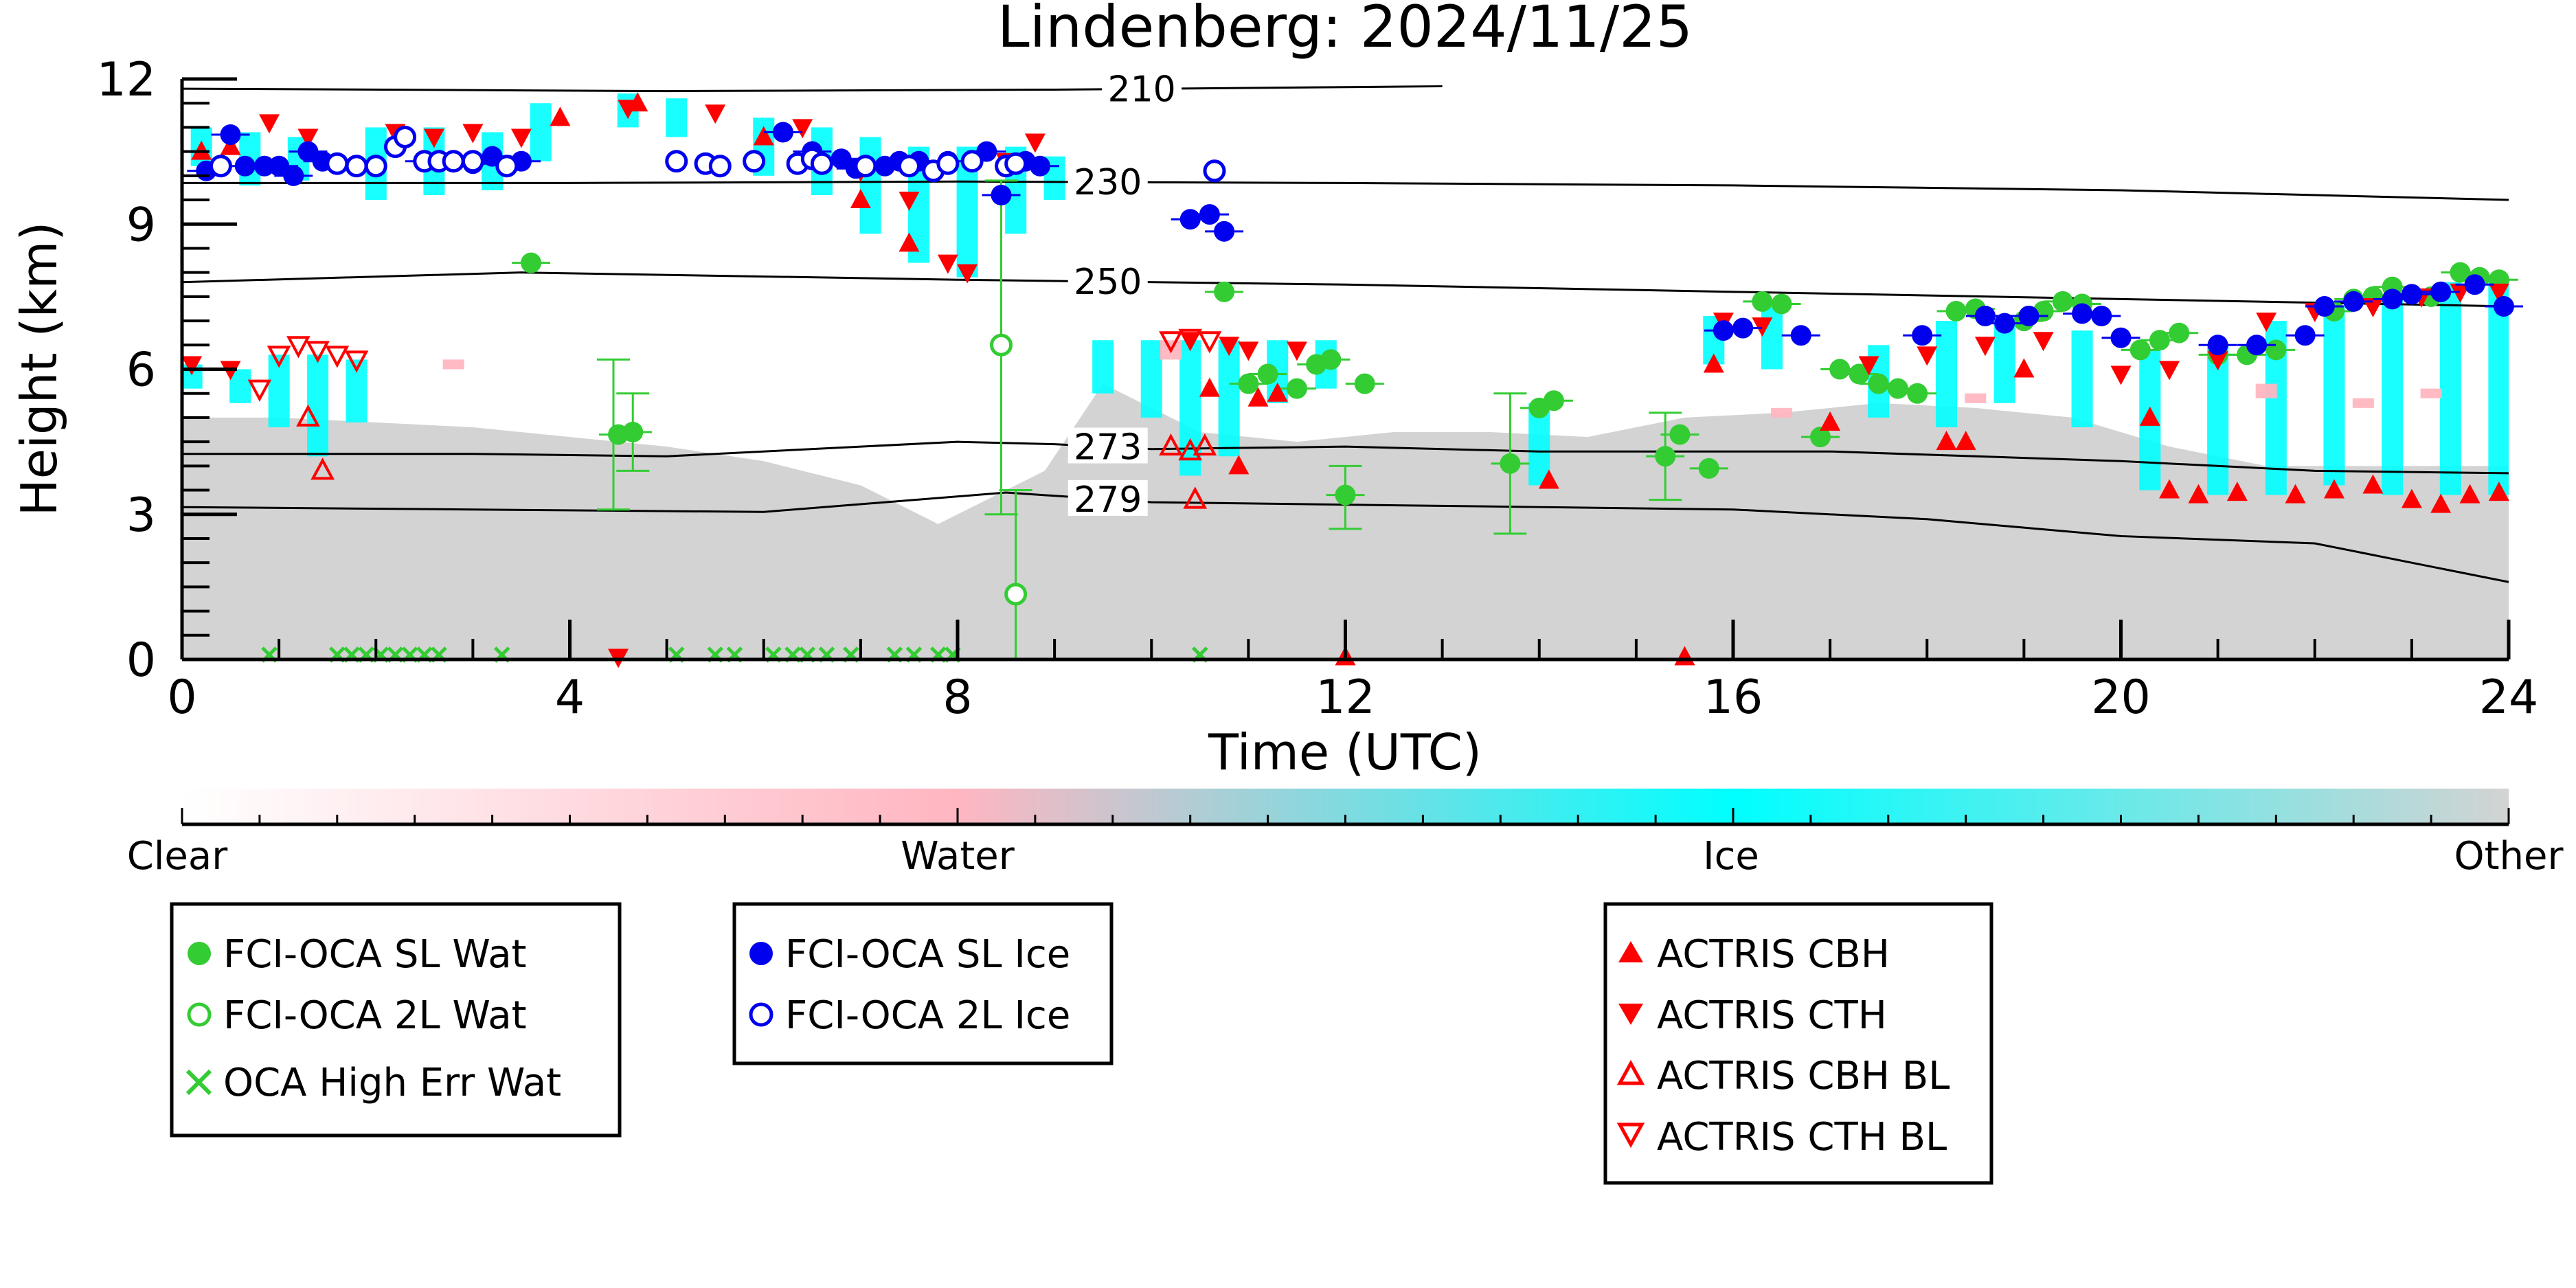 The height and width of the screenshot is (1288, 2576). What do you see at coordinates (1345, 30) in the screenshot?
I see `chart-title: Lindenberg: 2024/11/25` at bounding box center [1345, 30].